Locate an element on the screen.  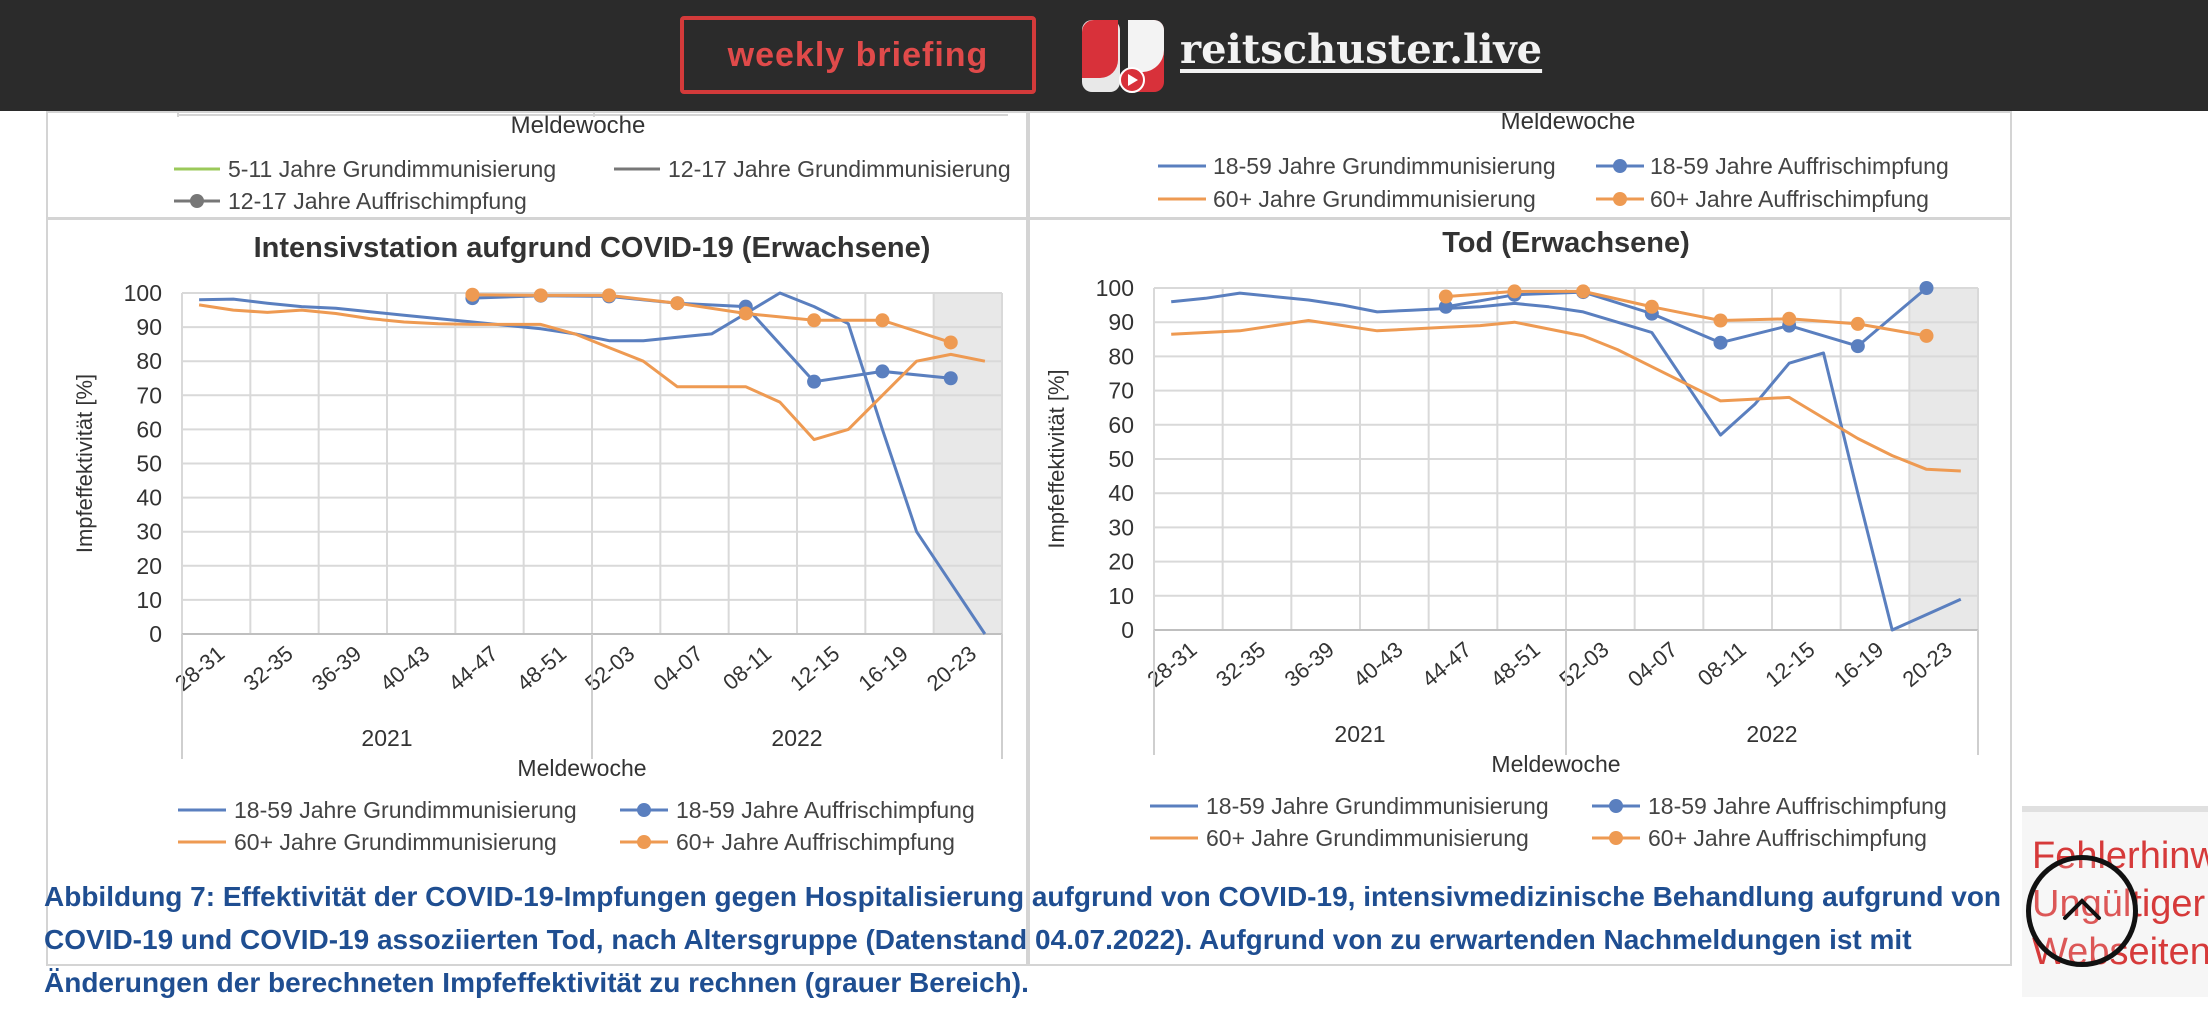
top-right-xlabel: Meldewoche is located at coordinates (1568, 124).